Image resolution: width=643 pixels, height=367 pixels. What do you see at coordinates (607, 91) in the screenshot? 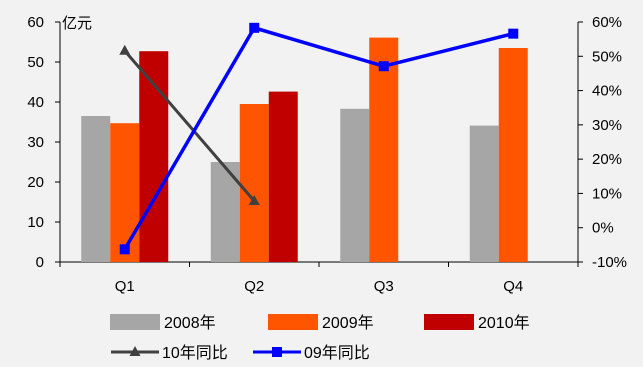
I see `right-axis-tick-label: 40%` at bounding box center [607, 91].